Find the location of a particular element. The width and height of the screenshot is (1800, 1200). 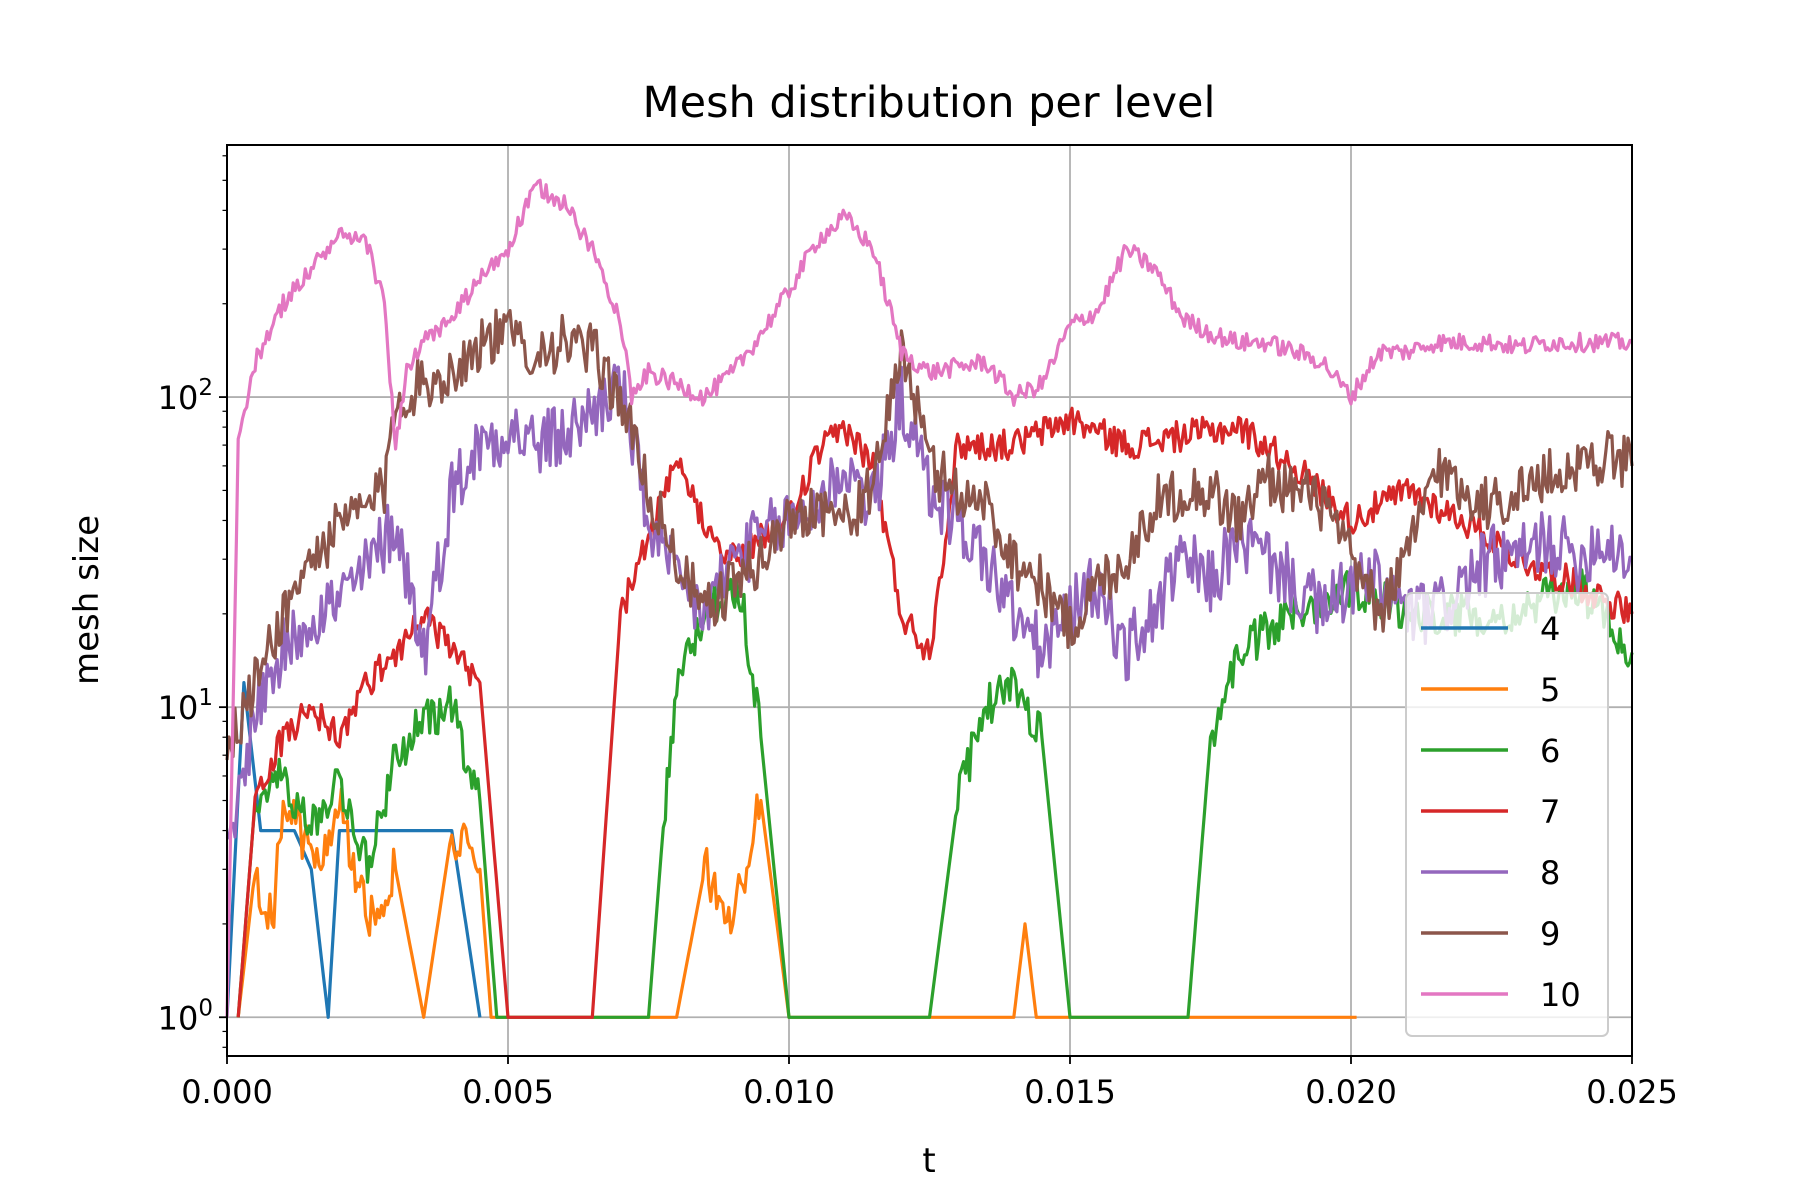

legend: 4 5 6 7 8 9 10 is located at coordinates (1507, 814).